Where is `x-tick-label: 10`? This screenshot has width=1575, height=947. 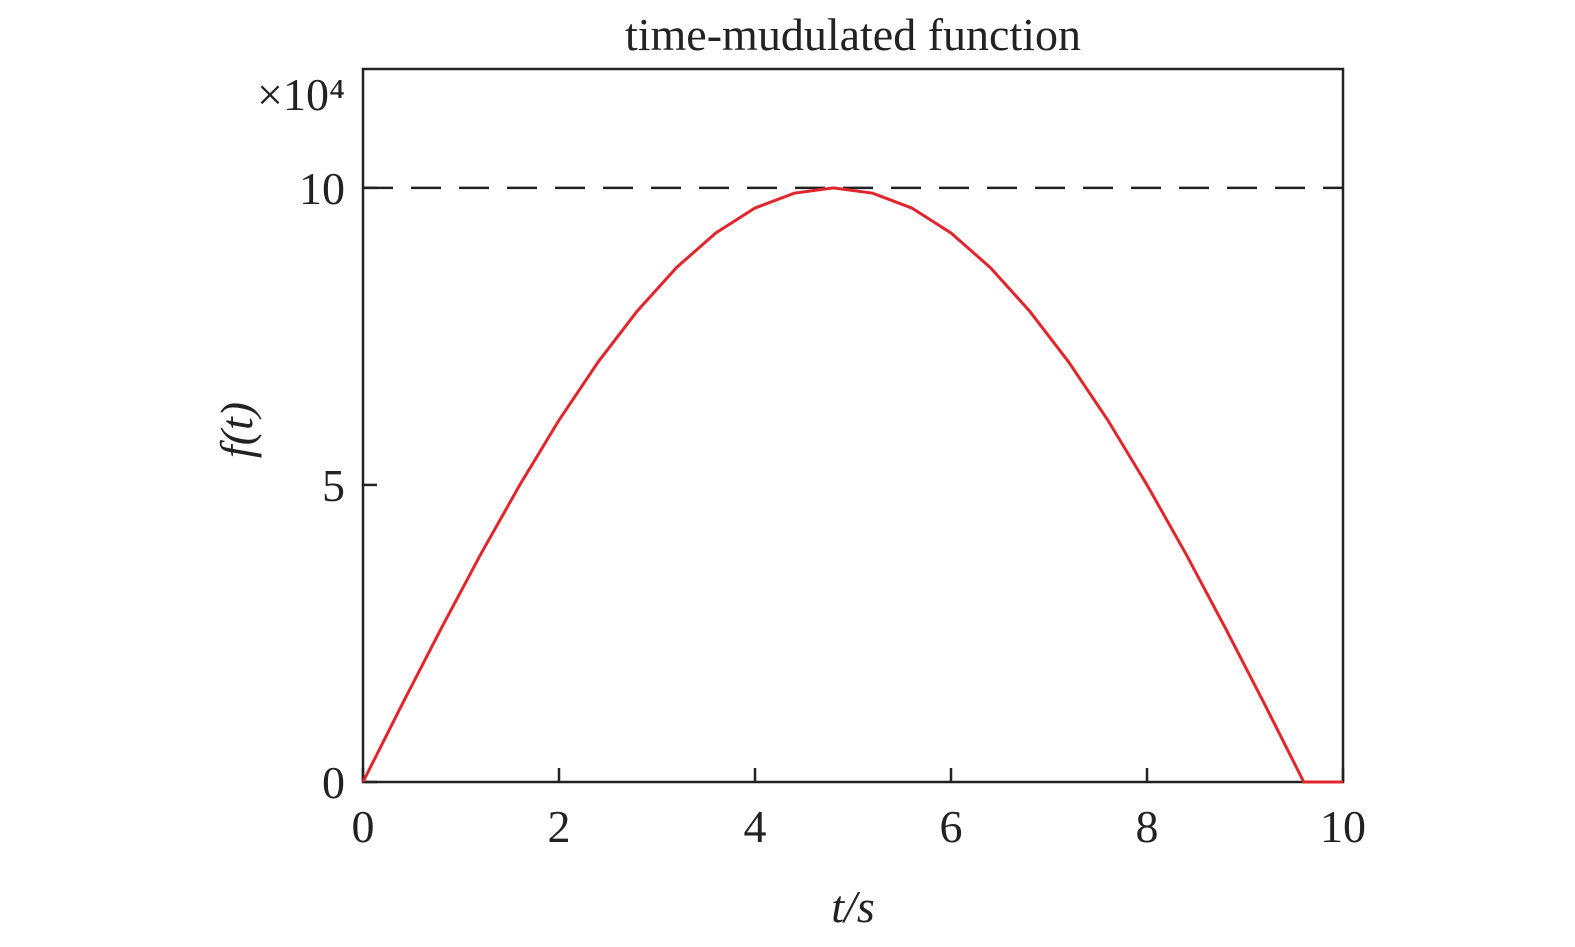 x-tick-label: 10 is located at coordinates (1343, 826).